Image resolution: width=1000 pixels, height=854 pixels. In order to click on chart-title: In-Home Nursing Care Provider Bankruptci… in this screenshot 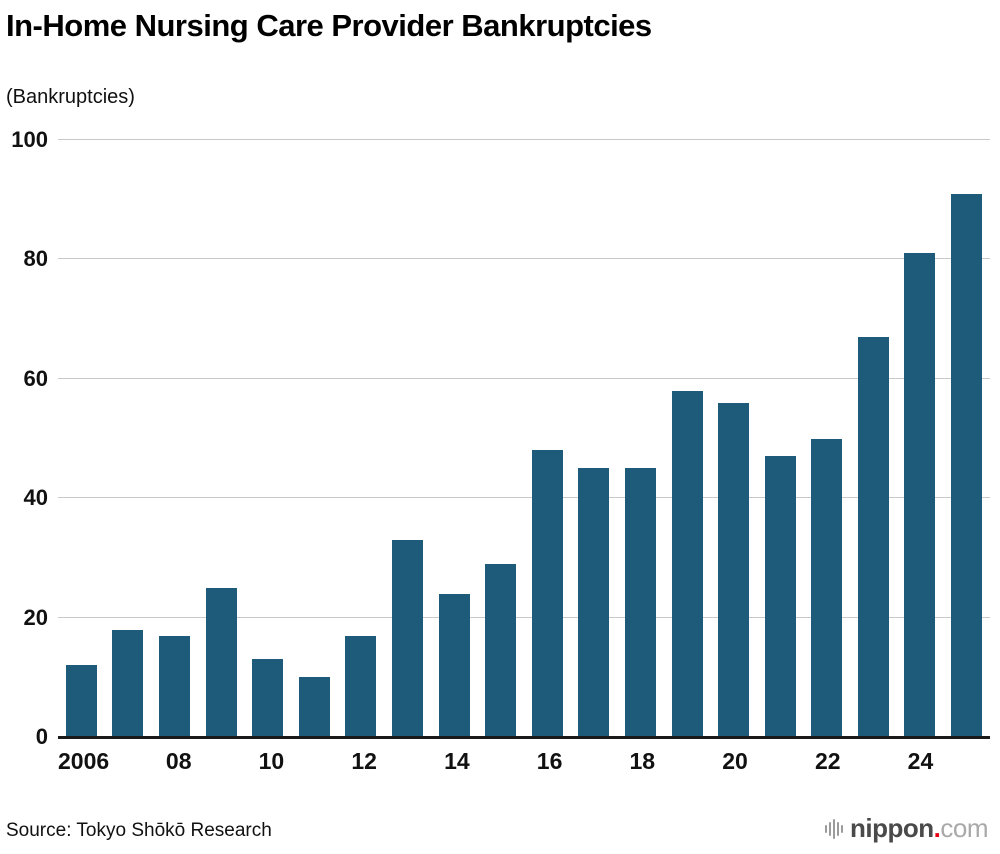, I will do `click(329, 25)`.